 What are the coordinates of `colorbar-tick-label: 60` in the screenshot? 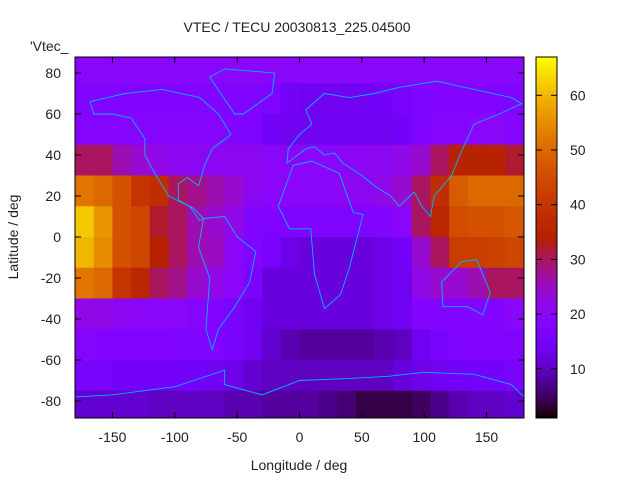 It's located at (578, 95).